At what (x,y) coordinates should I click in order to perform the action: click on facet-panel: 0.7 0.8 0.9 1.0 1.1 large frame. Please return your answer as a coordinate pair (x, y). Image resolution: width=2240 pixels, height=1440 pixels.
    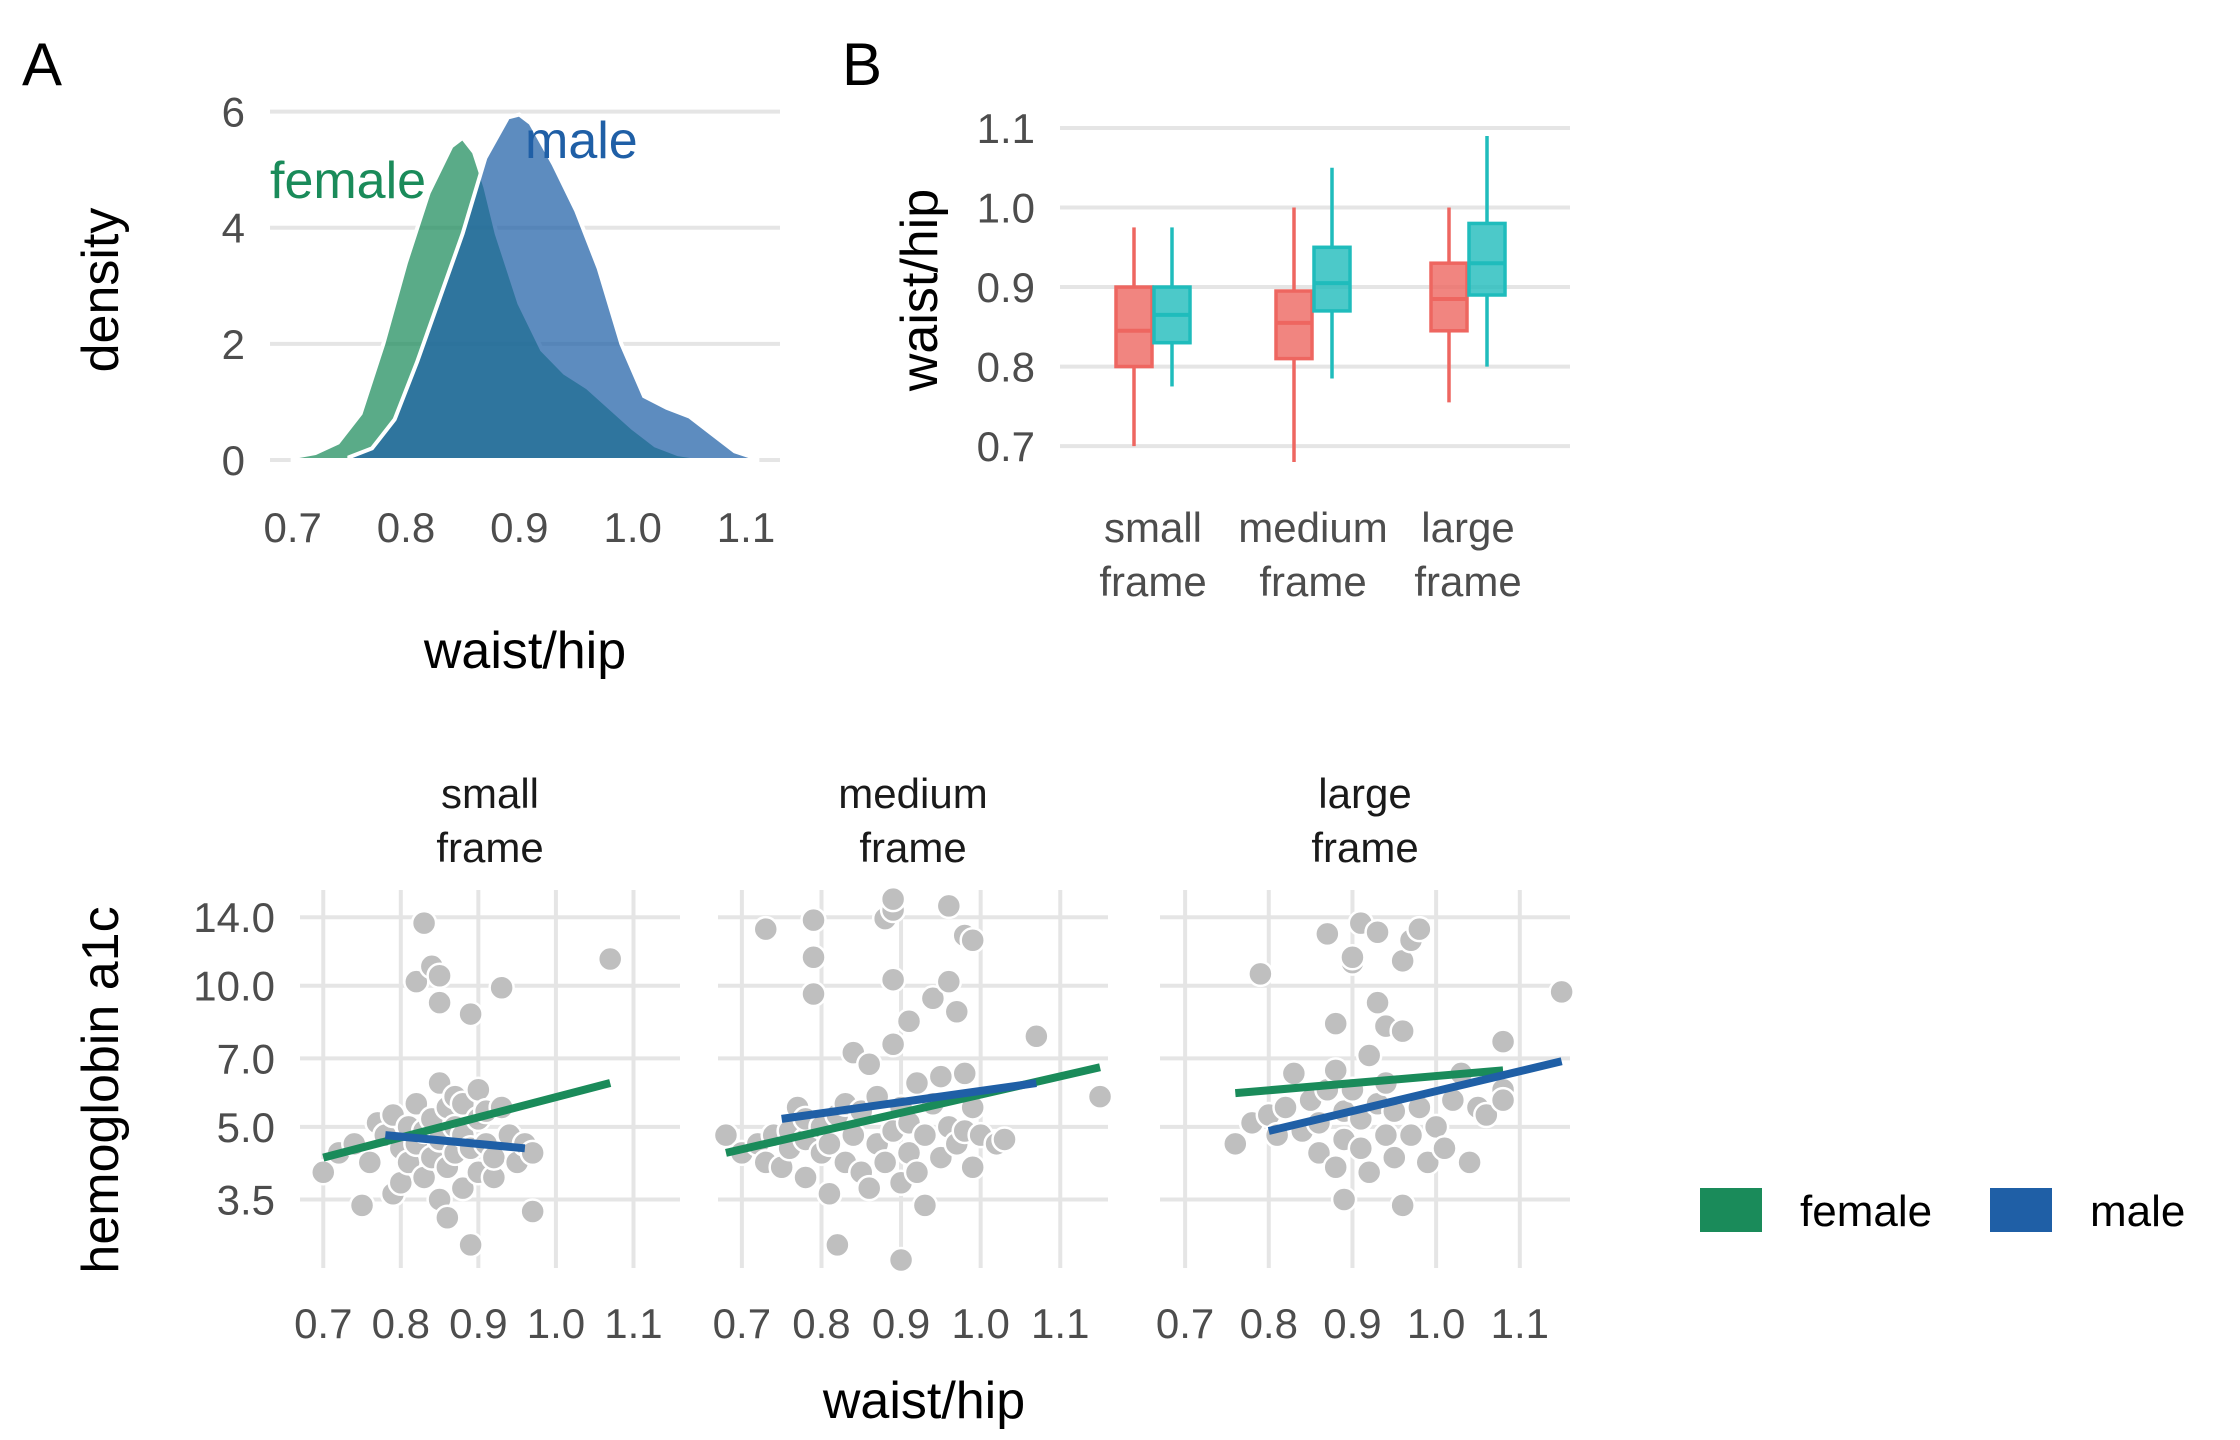
    Looking at the image, I should click on (1365, 1058).